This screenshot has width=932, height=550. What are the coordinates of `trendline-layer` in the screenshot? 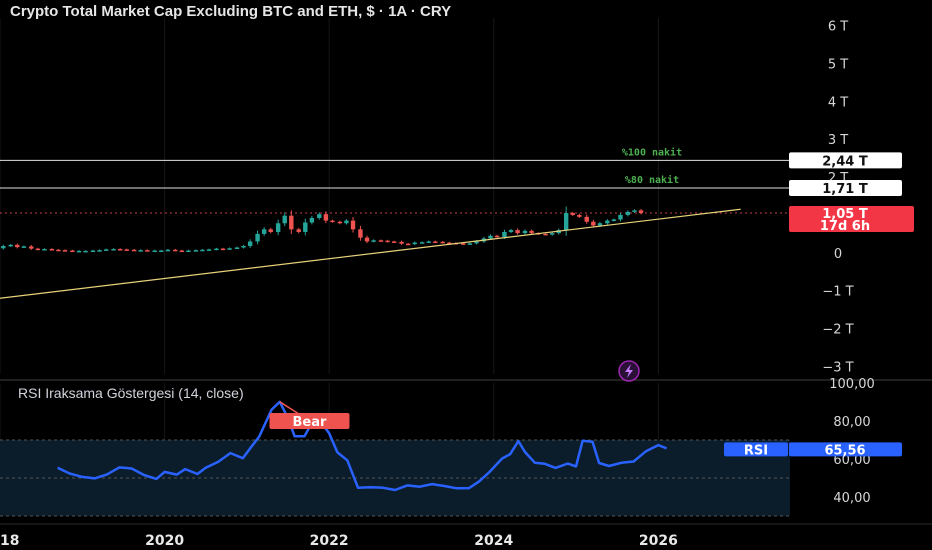 It's located at (370, 253).